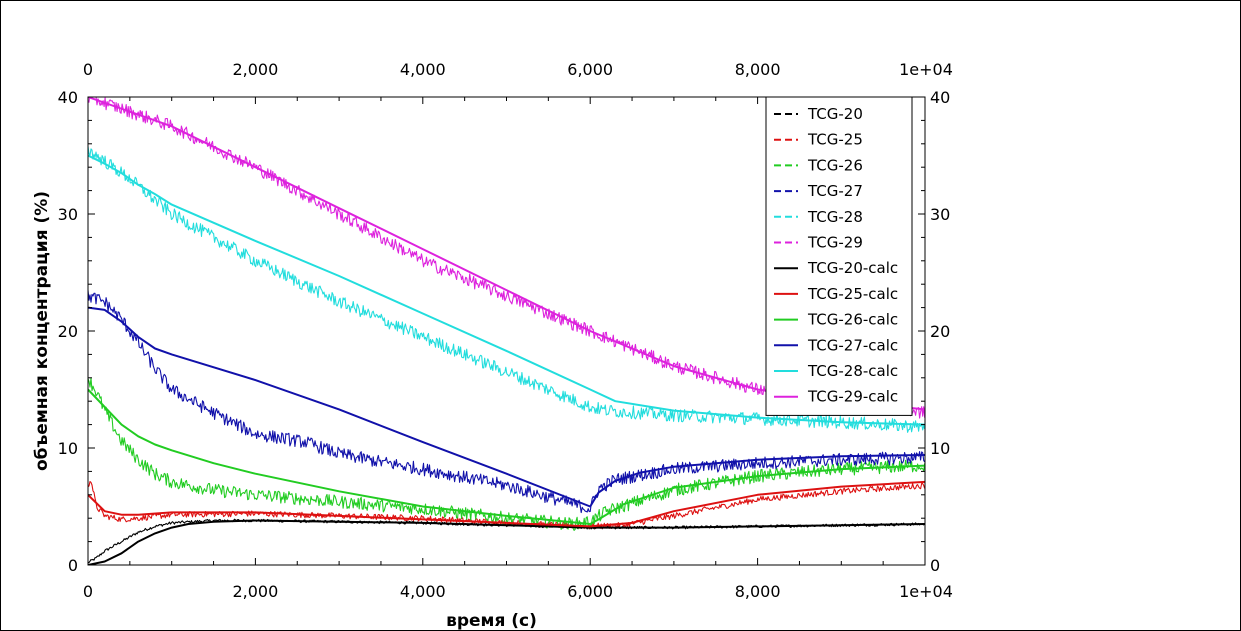 Image resolution: width=1241 pixels, height=631 pixels. What do you see at coordinates (852, 268) in the screenshot?
I see `legend-label-tcg-20-calc: TCG-20-calc` at bounding box center [852, 268].